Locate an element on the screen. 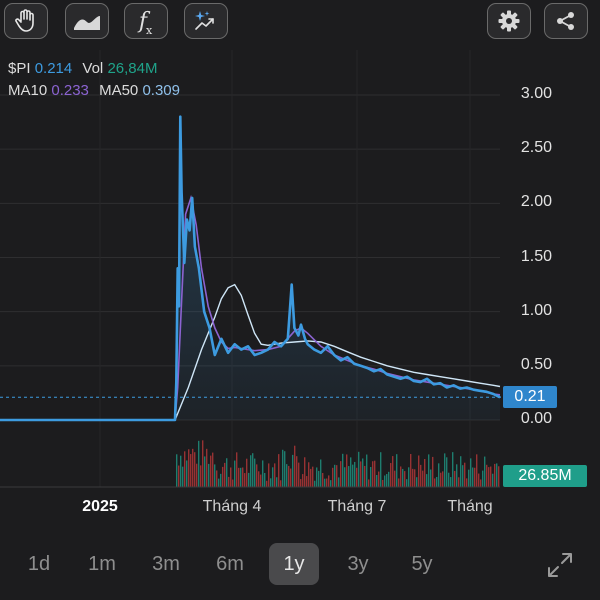 Image resolution: width=600 pixels, height=600 pixels. y-tick-label: 1.50 is located at coordinates (536, 256).